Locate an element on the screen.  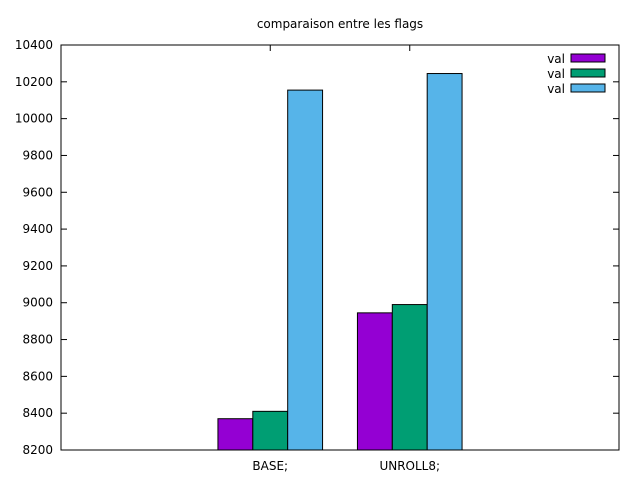
x-tick-label: BASE; is located at coordinates (270, 466).